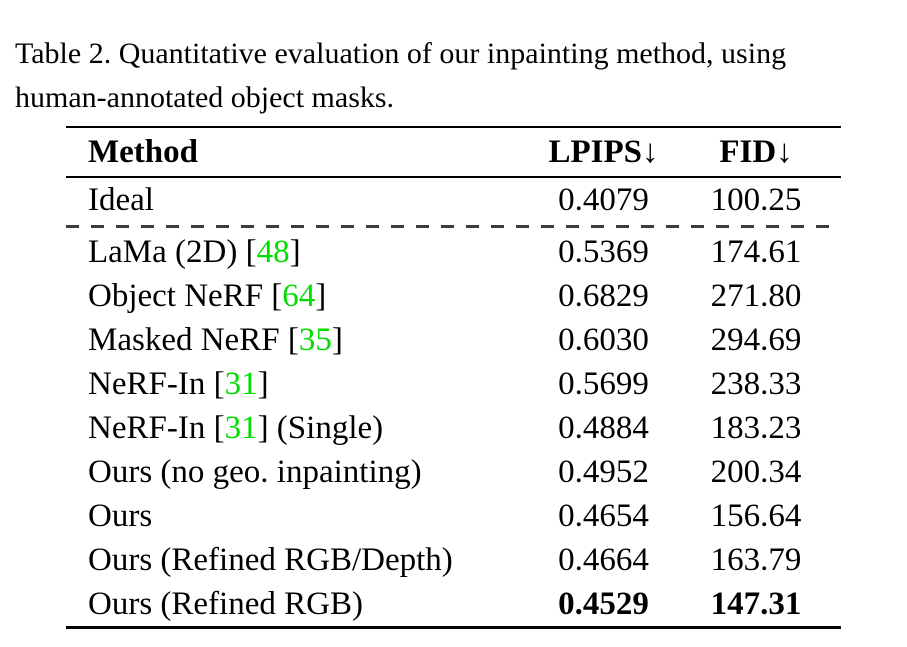  I want to click on fid-cell: 200.34, so click(756, 471).